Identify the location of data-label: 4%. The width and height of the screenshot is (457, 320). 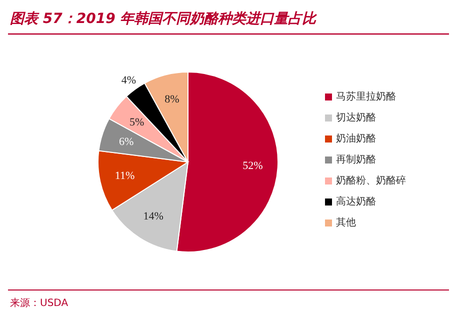
(128, 80).